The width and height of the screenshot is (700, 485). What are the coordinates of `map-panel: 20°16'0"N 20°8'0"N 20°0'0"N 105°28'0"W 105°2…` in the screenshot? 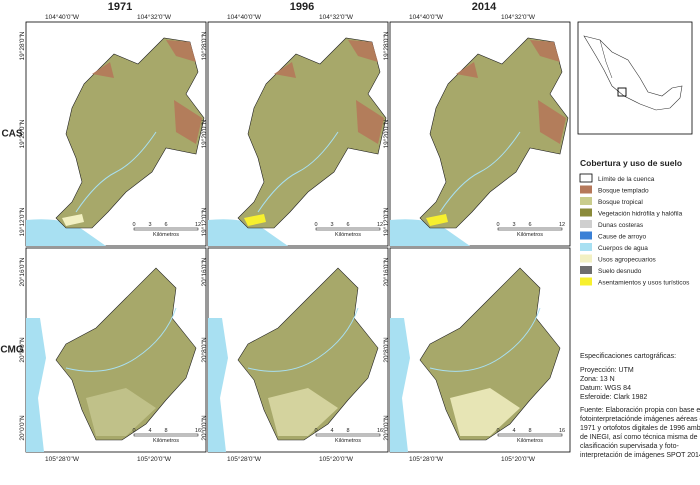 It's located at (476, 355).